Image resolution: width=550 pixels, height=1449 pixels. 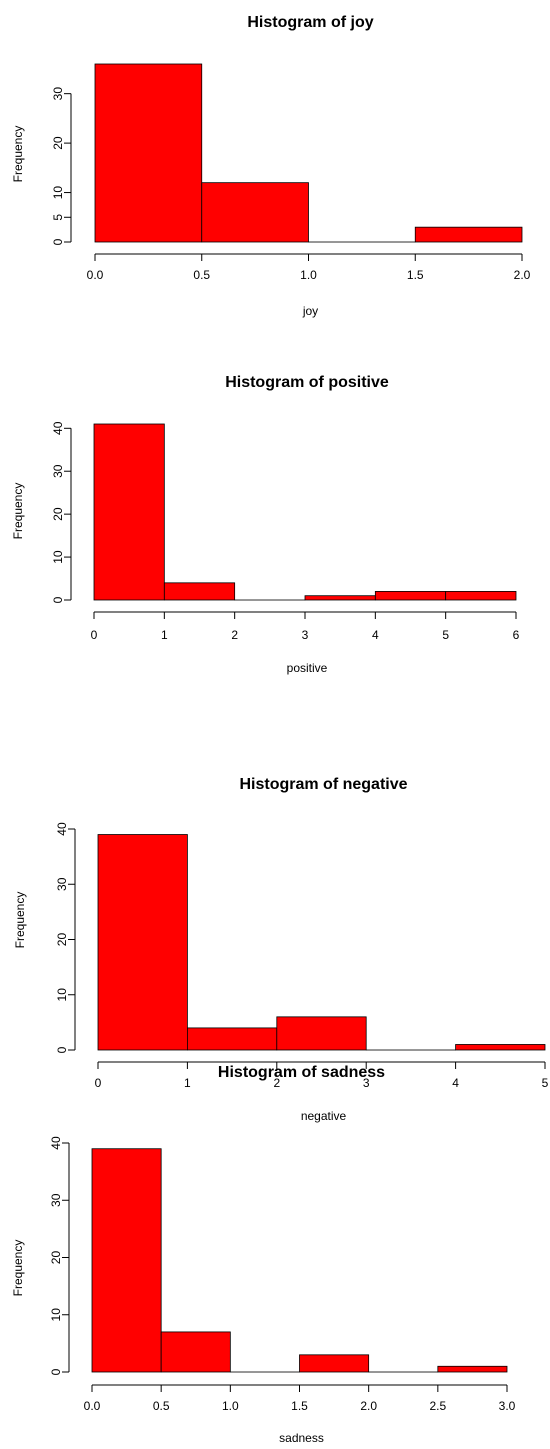 I want to click on chart-title: Histogram of positive, so click(x=307, y=382).